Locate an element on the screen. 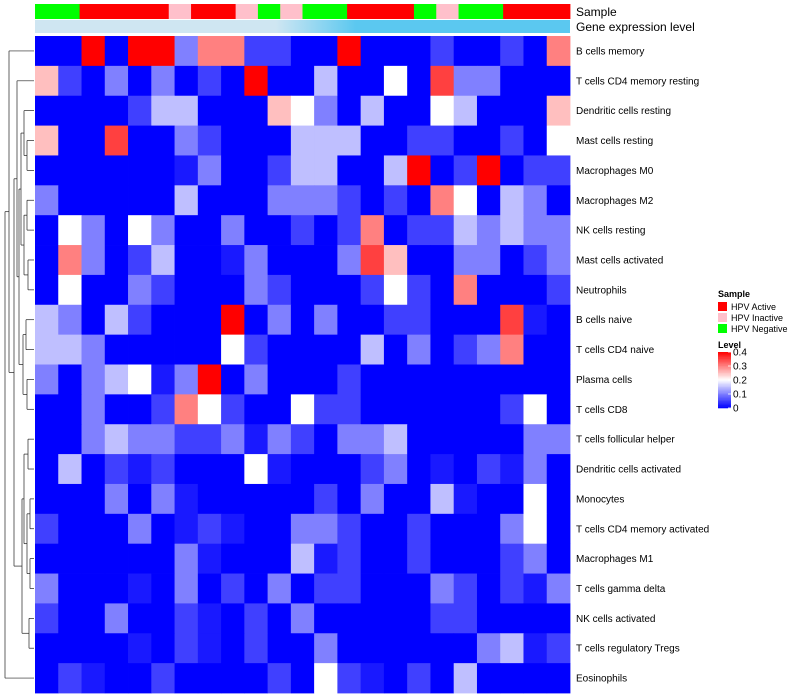 The width and height of the screenshot is (800, 700). level-tick-label: 0.4 is located at coordinates (740, 353).